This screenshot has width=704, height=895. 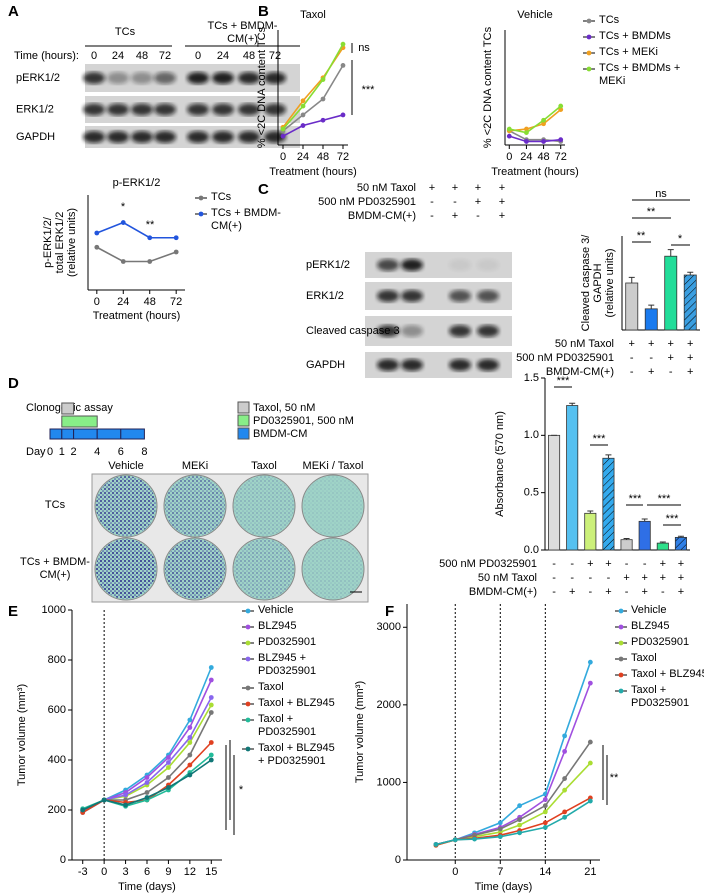 What do you see at coordinates (46, 56) in the screenshot?
I see `time-label: Time (hours):` at bounding box center [46, 56].